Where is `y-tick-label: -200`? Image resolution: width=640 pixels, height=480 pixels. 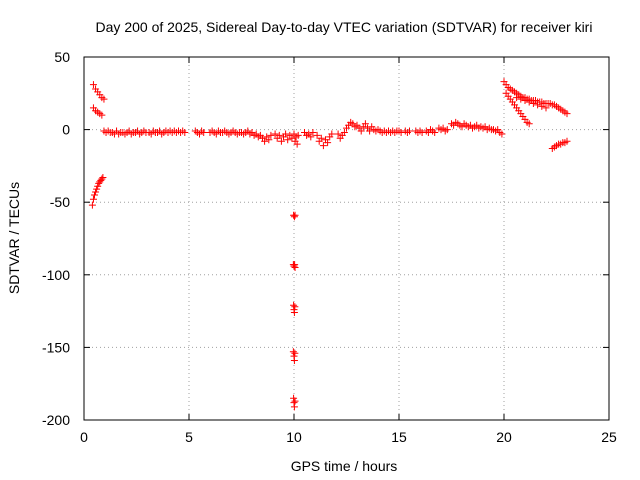
y-tick-label: -200 is located at coordinates (56, 420).